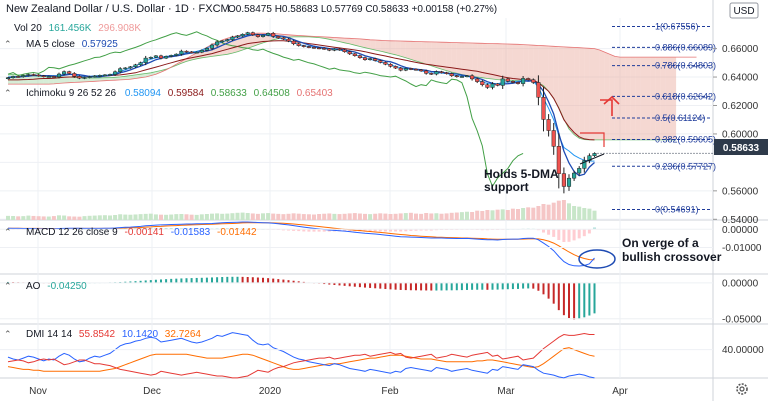  I want to click on ma-legend: MA 5 close 0.57925, so click(72, 44).